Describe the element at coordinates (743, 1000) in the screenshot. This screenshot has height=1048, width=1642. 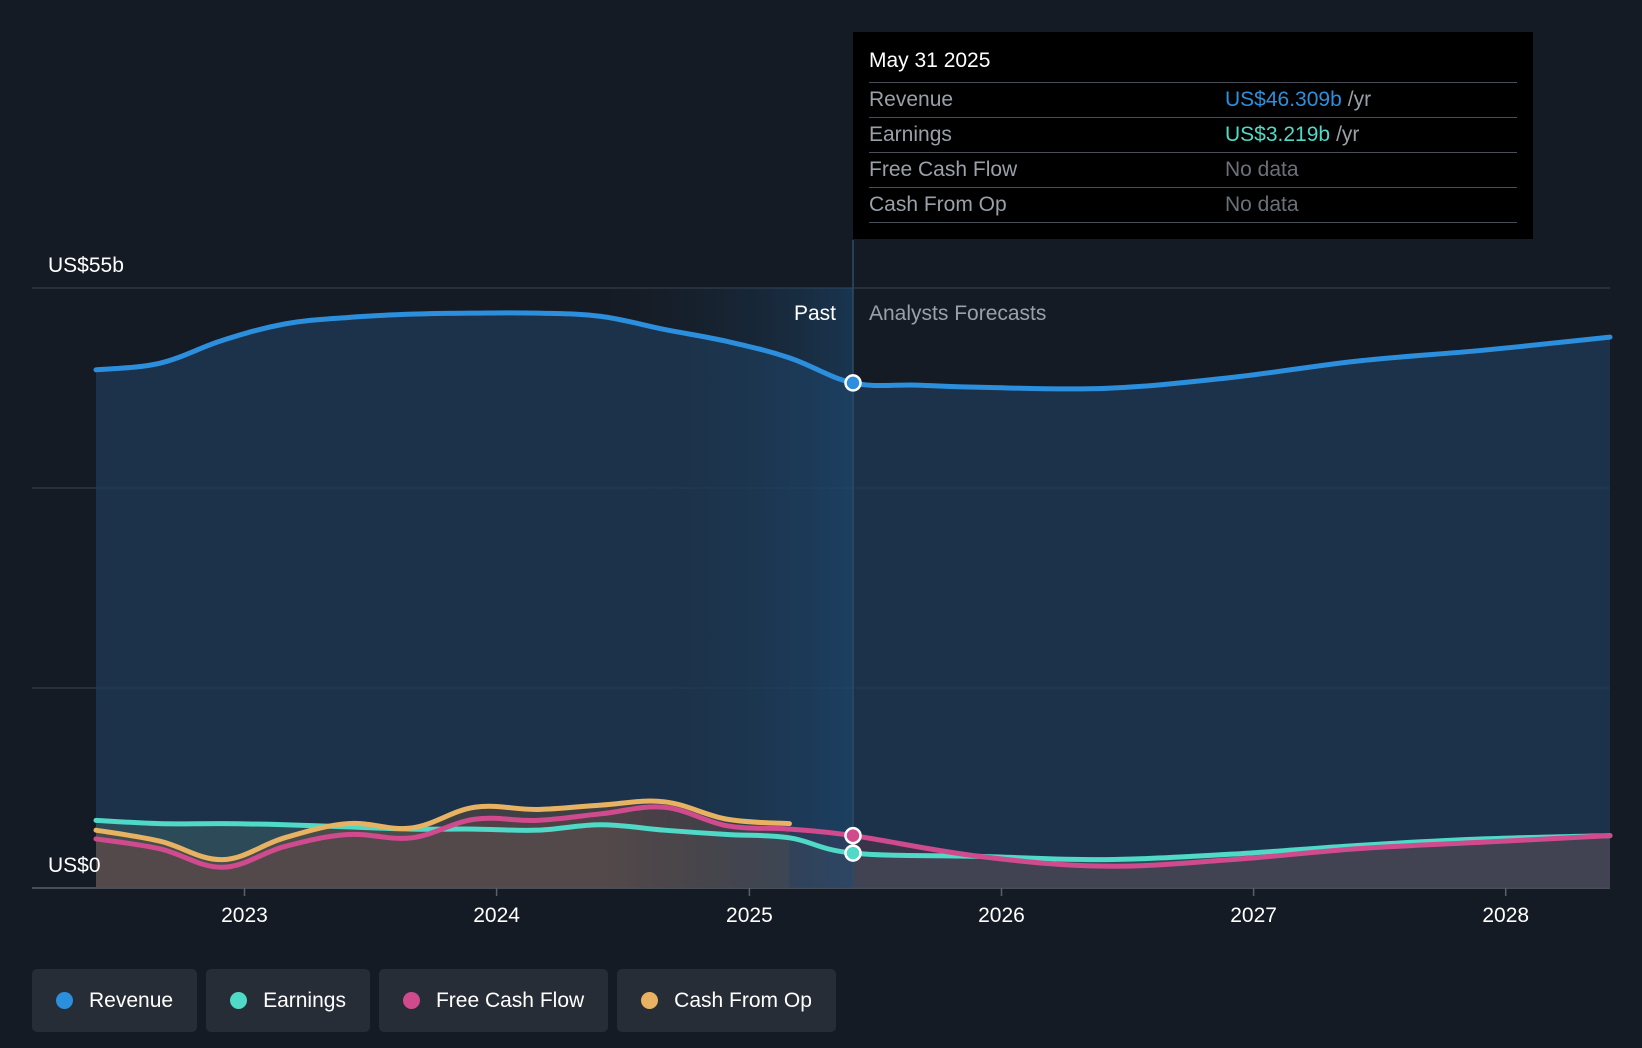
I see `legend-label: Cash From Op` at that location.